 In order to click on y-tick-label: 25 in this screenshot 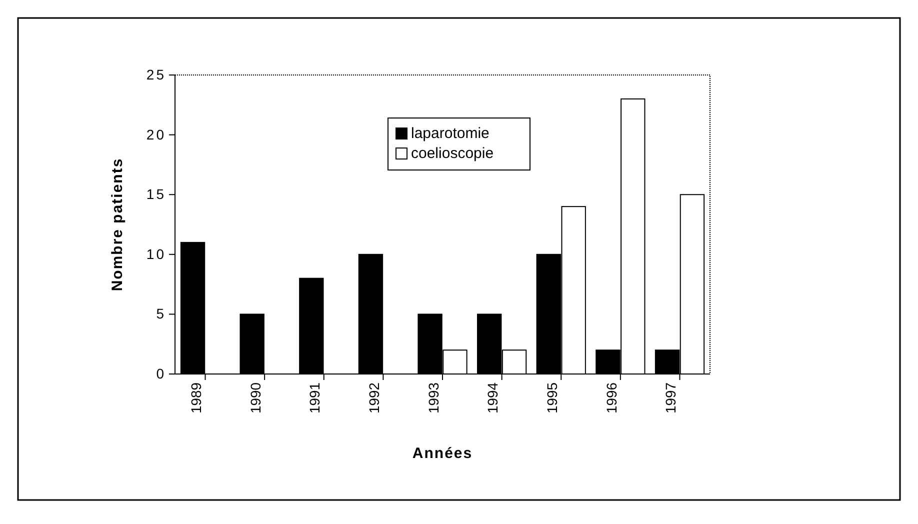, I will do `click(156, 74)`.